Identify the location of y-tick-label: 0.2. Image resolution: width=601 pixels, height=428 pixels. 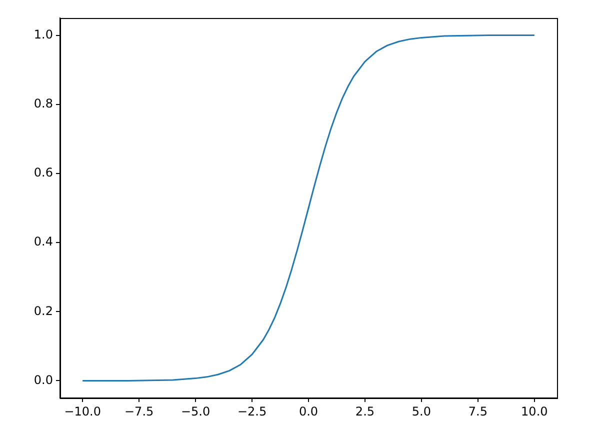
(43, 311).